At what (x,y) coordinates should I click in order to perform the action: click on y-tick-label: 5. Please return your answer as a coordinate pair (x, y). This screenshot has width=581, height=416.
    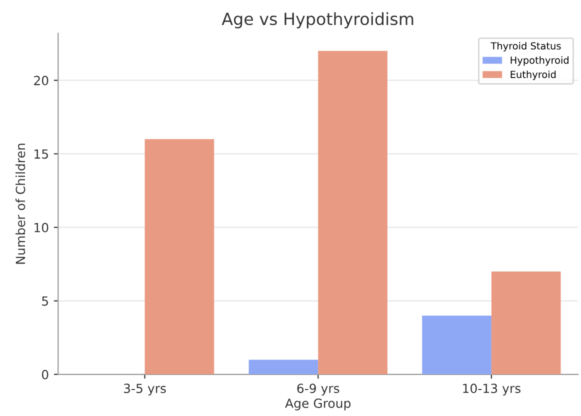
    Looking at the image, I should click on (45, 301).